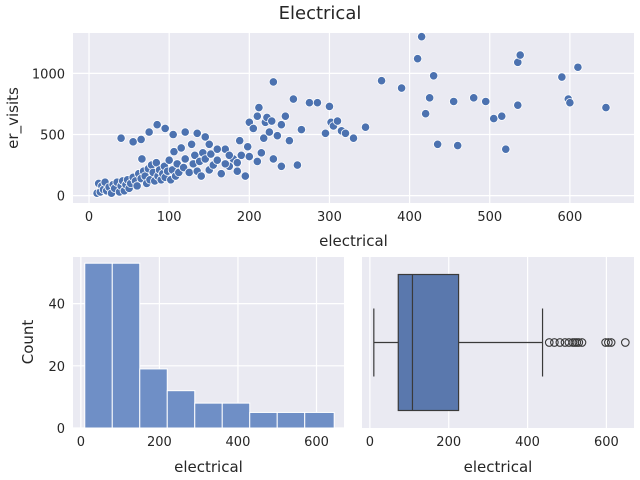 Image resolution: width=640 pixels, height=480 pixels. What do you see at coordinates (52, 136) in the screenshot?
I see `scatter-y-tick-label: 500` at bounding box center [52, 136].